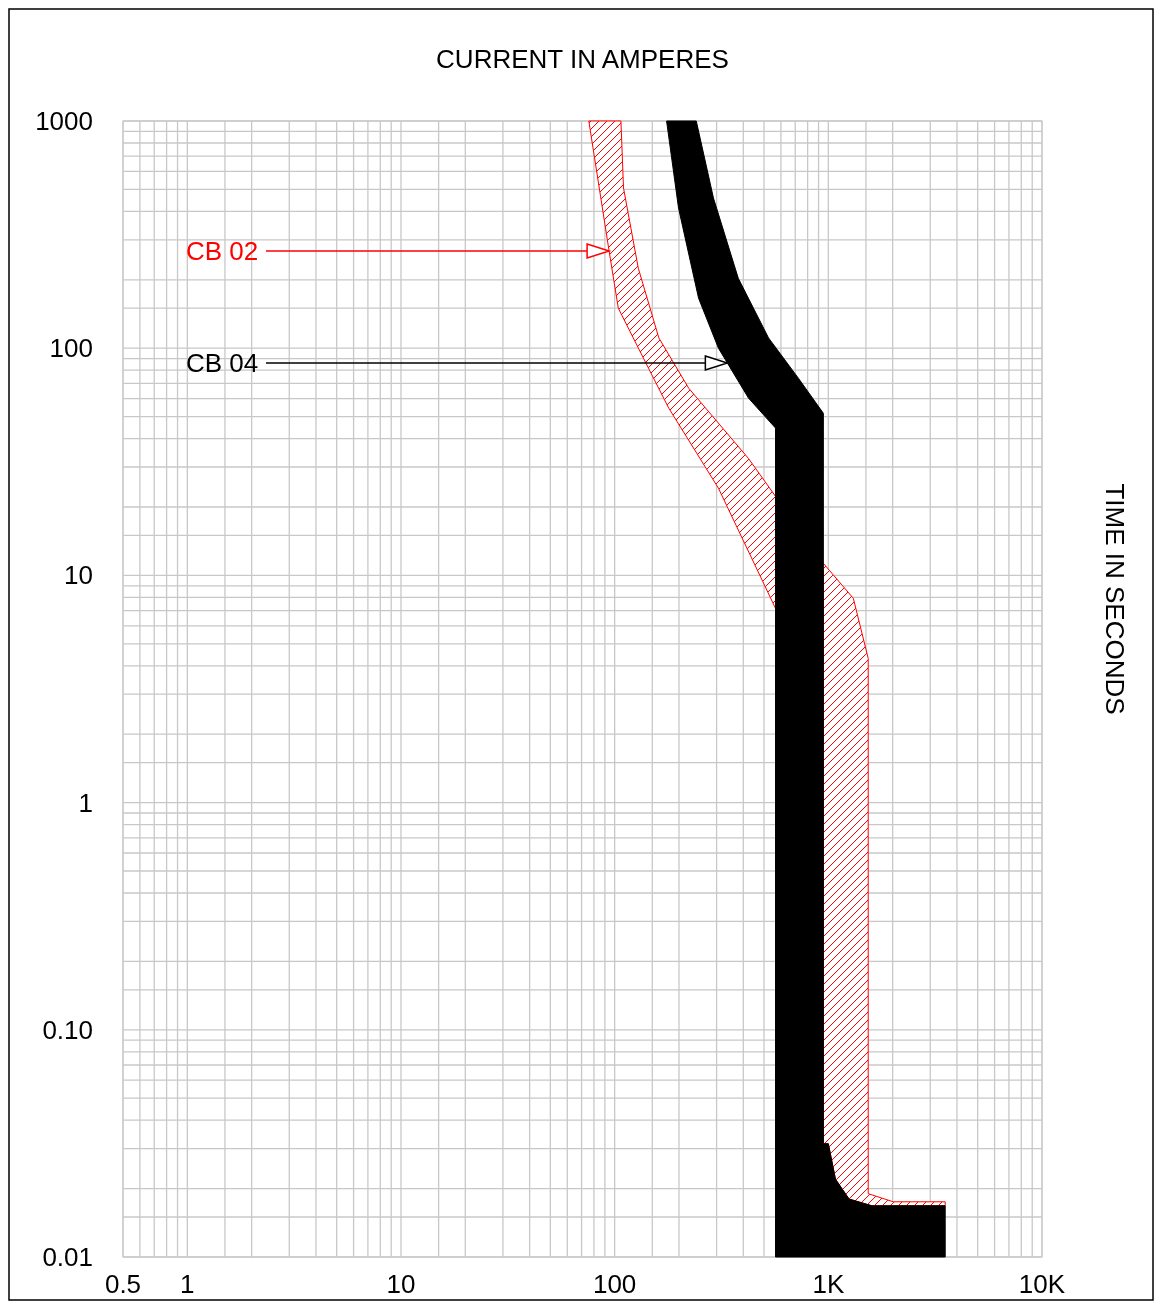  Describe the element at coordinates (401, 1284) in the screenshot. I see `x-tick-label: 10` at that location.